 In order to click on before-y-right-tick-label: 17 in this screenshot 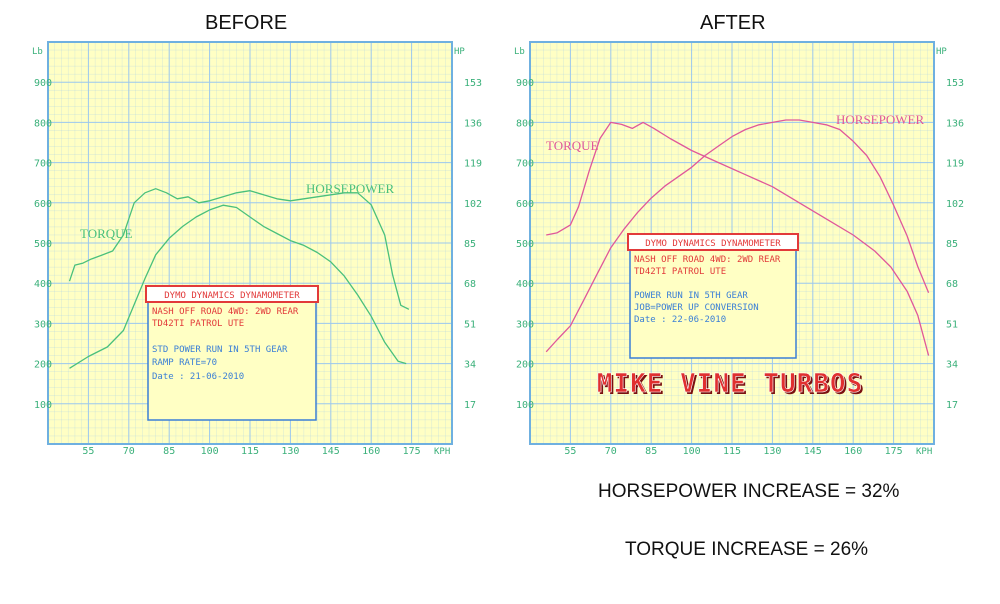, I will do `click(470, 405)`.